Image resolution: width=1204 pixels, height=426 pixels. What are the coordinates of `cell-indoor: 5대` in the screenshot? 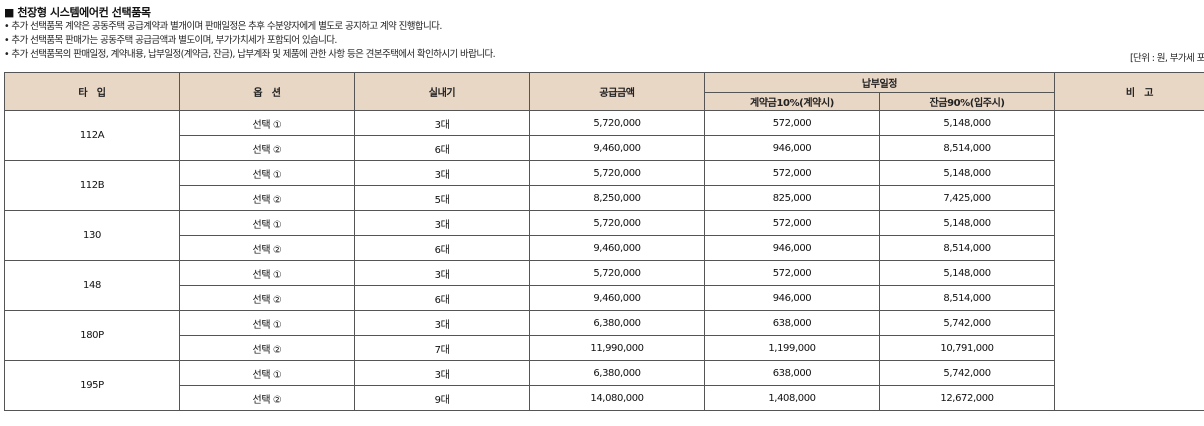 It's located at (442, 198).